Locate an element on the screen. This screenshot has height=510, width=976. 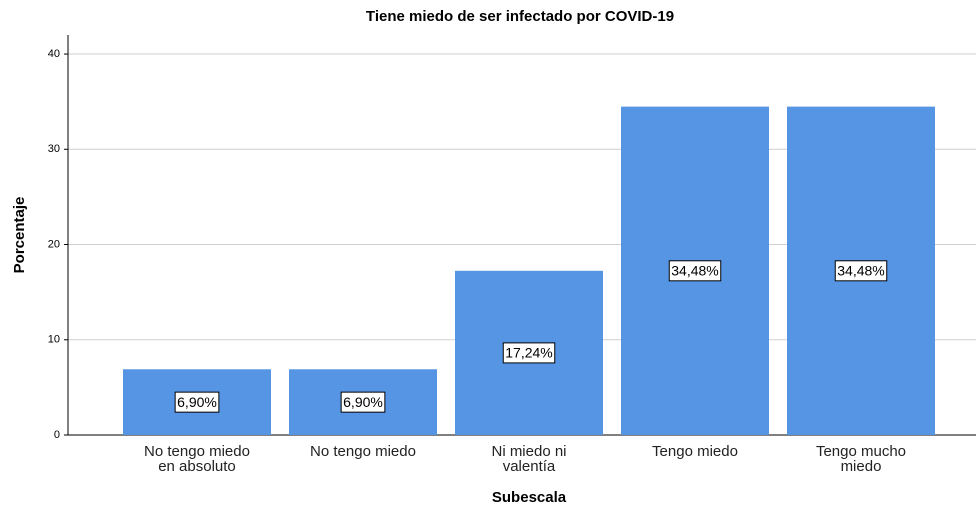
y-tick-label: 0 is located at coordinates (57, 435).